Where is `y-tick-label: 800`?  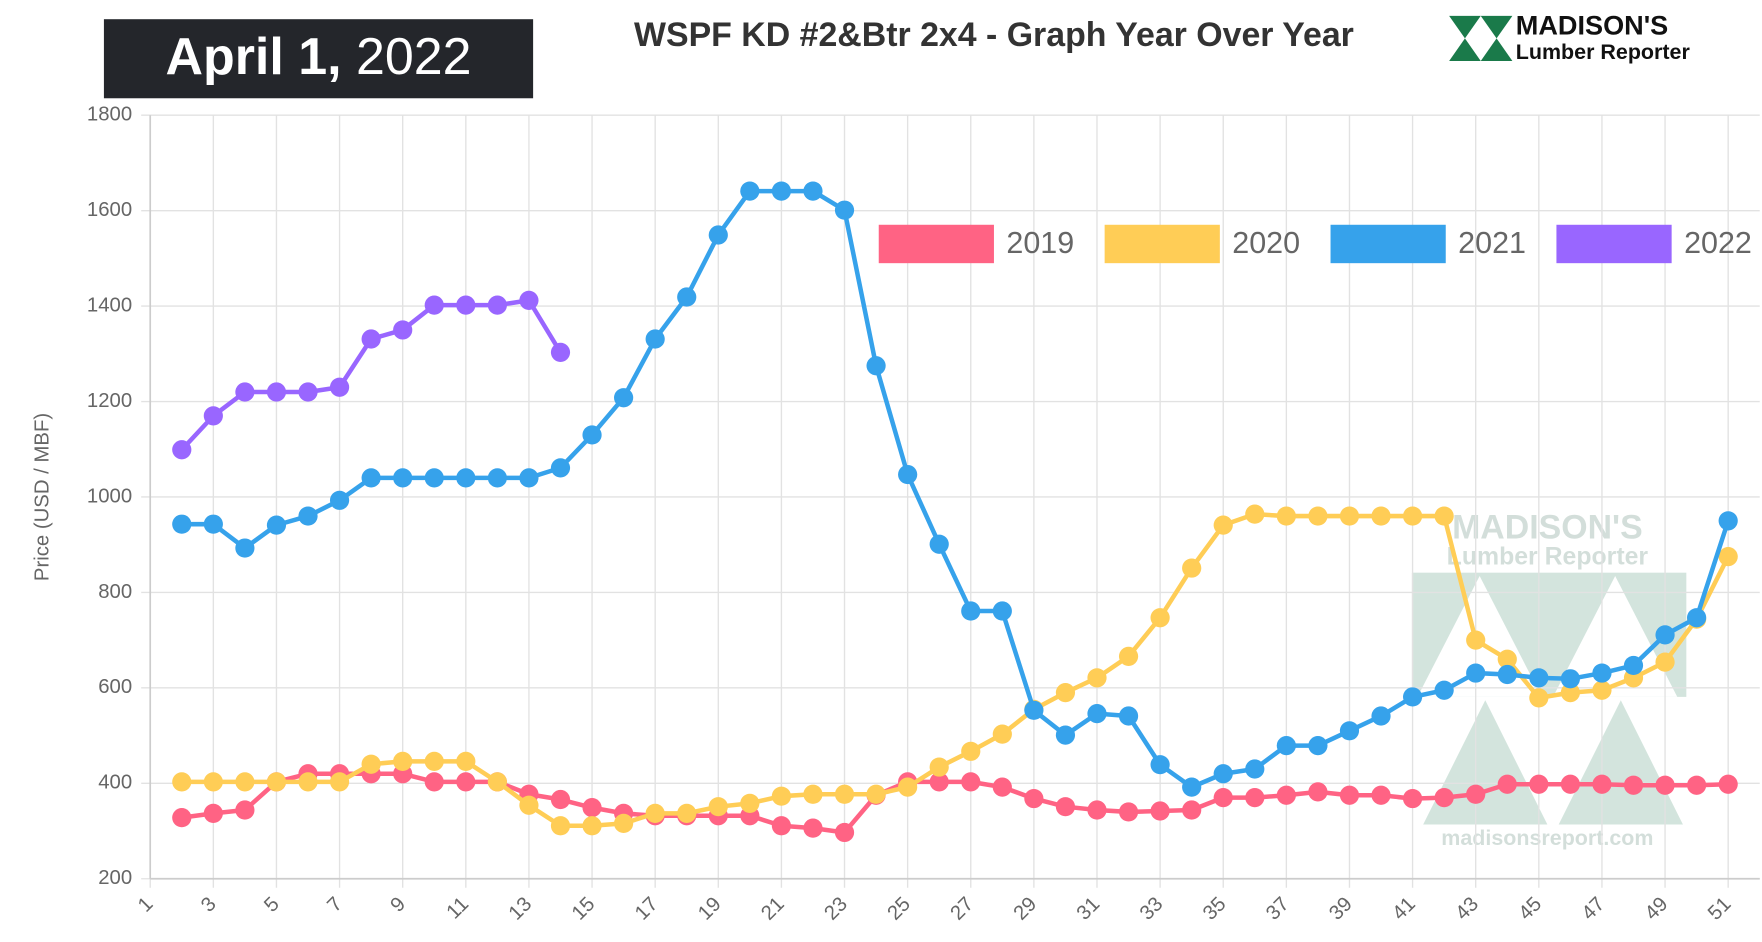 y-tick-label: 800 is located at coordinates (115, 592).